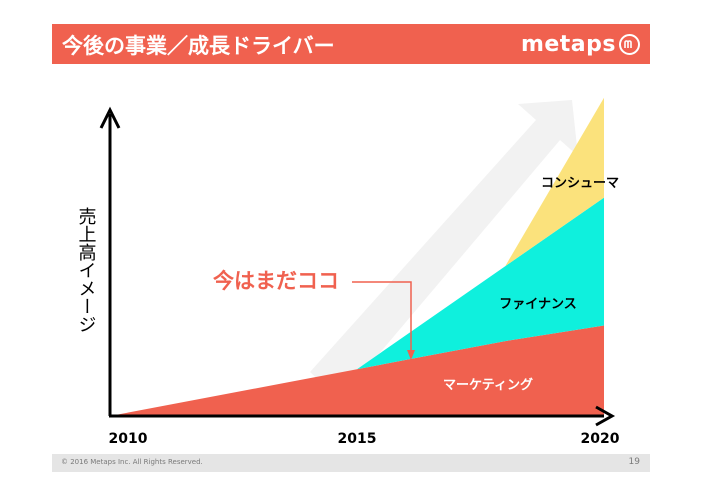 Image resolution: width=702 pixels, height=496 pixels. I want to click on brand-logo: metaps, so click(580, 44).